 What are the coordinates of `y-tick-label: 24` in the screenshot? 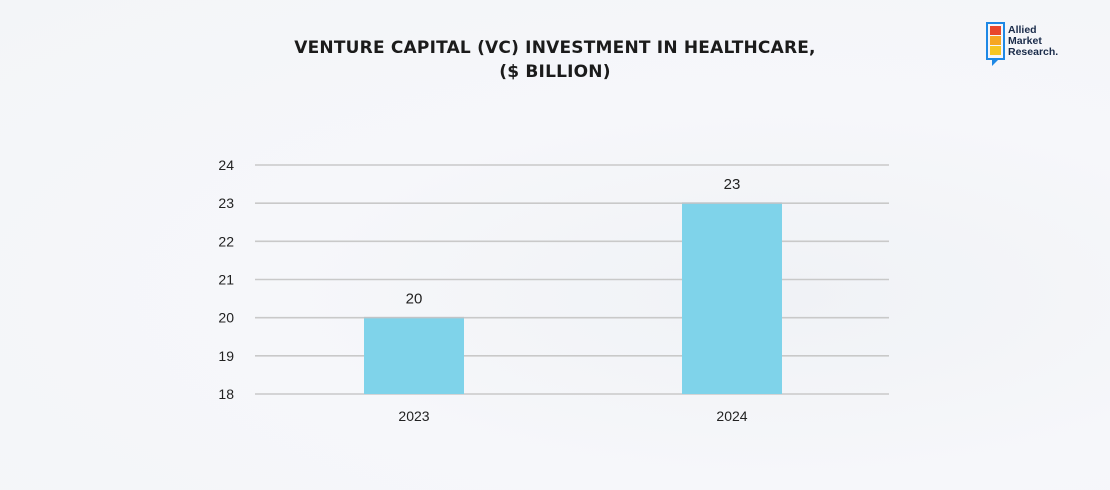 It's located at (226, 165).